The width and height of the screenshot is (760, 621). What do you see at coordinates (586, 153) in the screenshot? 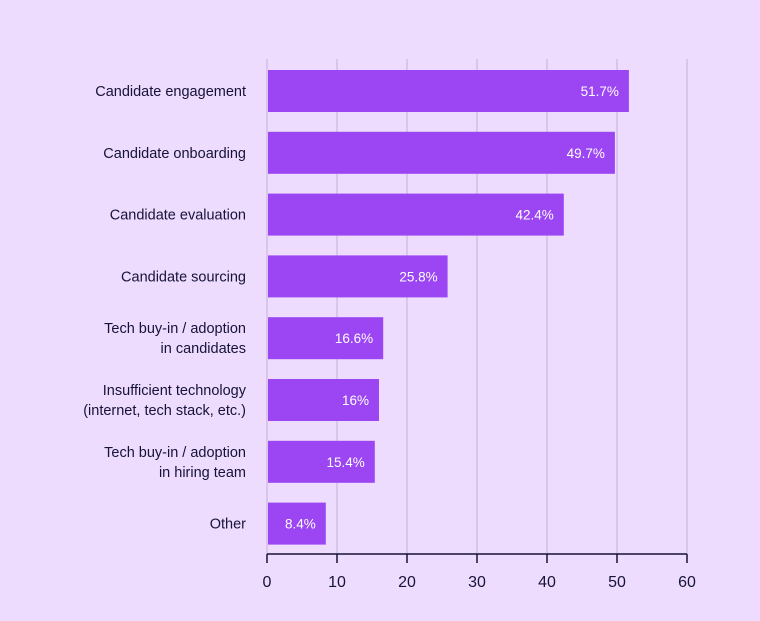
I see `value-label: 49.7%` at bounding box center [586, 153].